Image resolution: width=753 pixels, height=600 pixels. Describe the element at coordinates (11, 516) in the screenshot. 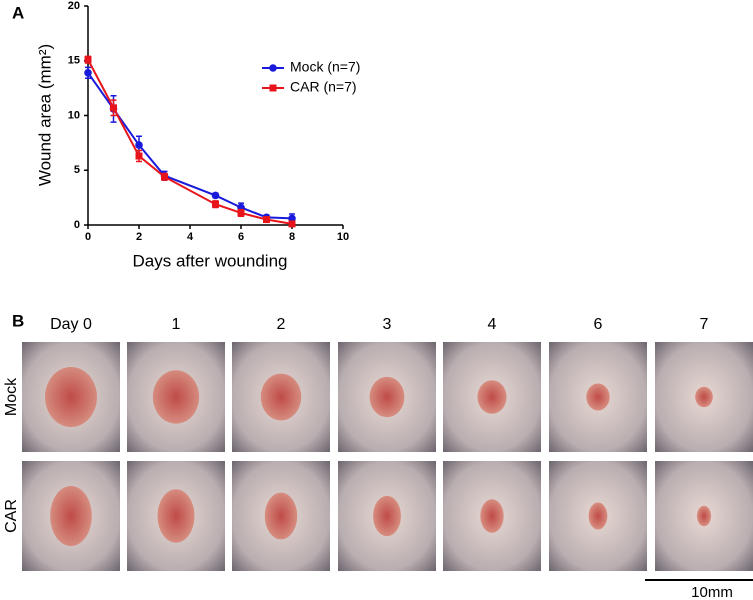

I see `row-label: CAR` at that location.